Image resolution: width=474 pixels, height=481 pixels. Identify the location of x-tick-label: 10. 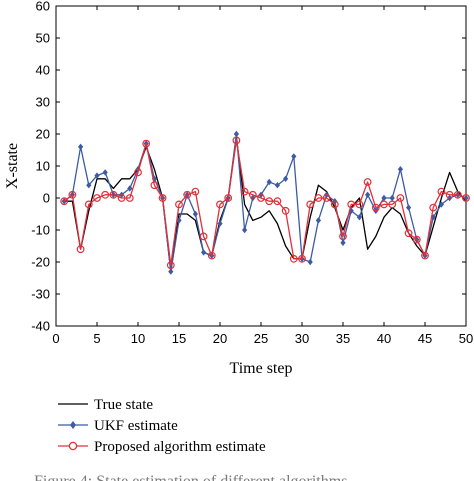
(138, 338).